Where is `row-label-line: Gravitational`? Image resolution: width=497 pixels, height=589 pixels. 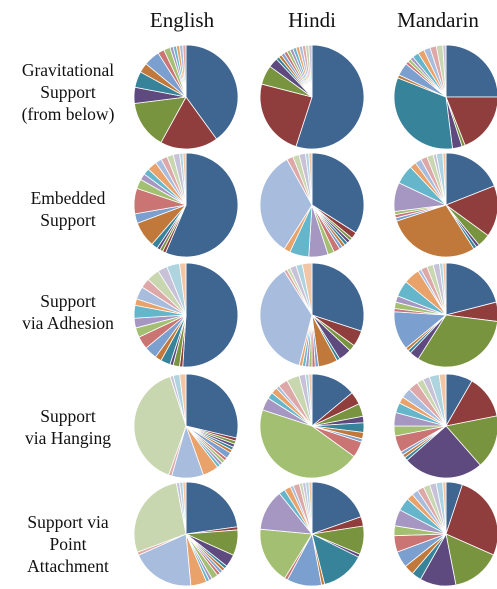
row-label-line: Gravitational is located at coordinates (68, 70).